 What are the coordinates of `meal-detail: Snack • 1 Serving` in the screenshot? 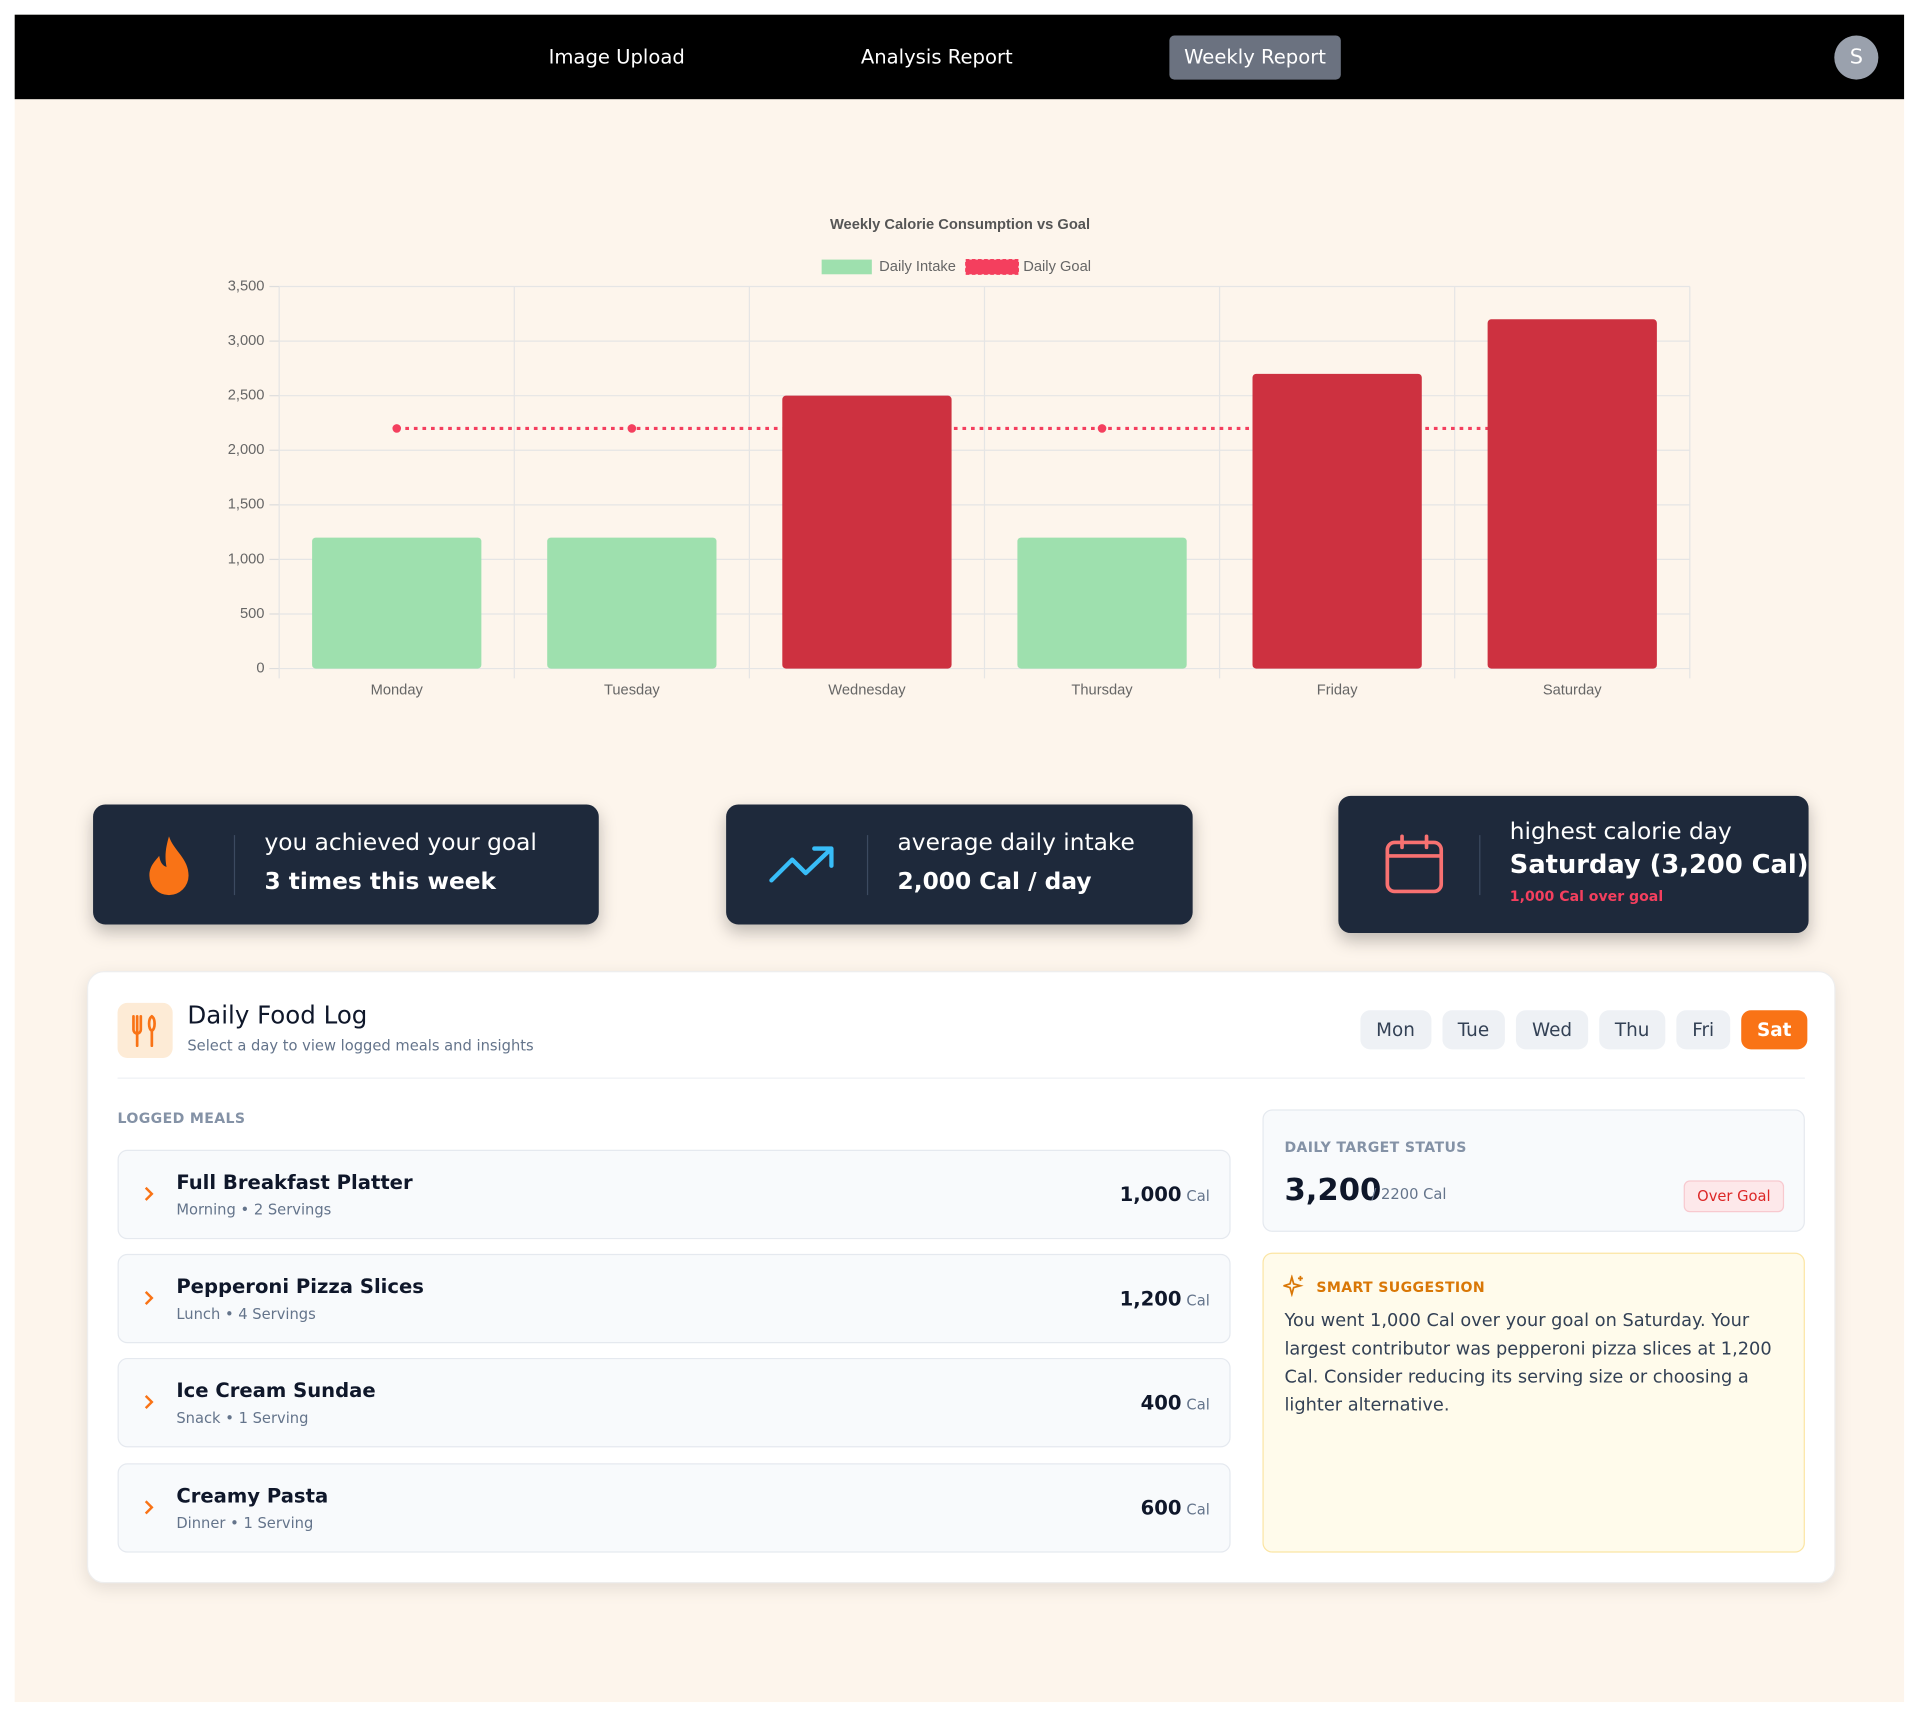 It's located at (242, 1418).